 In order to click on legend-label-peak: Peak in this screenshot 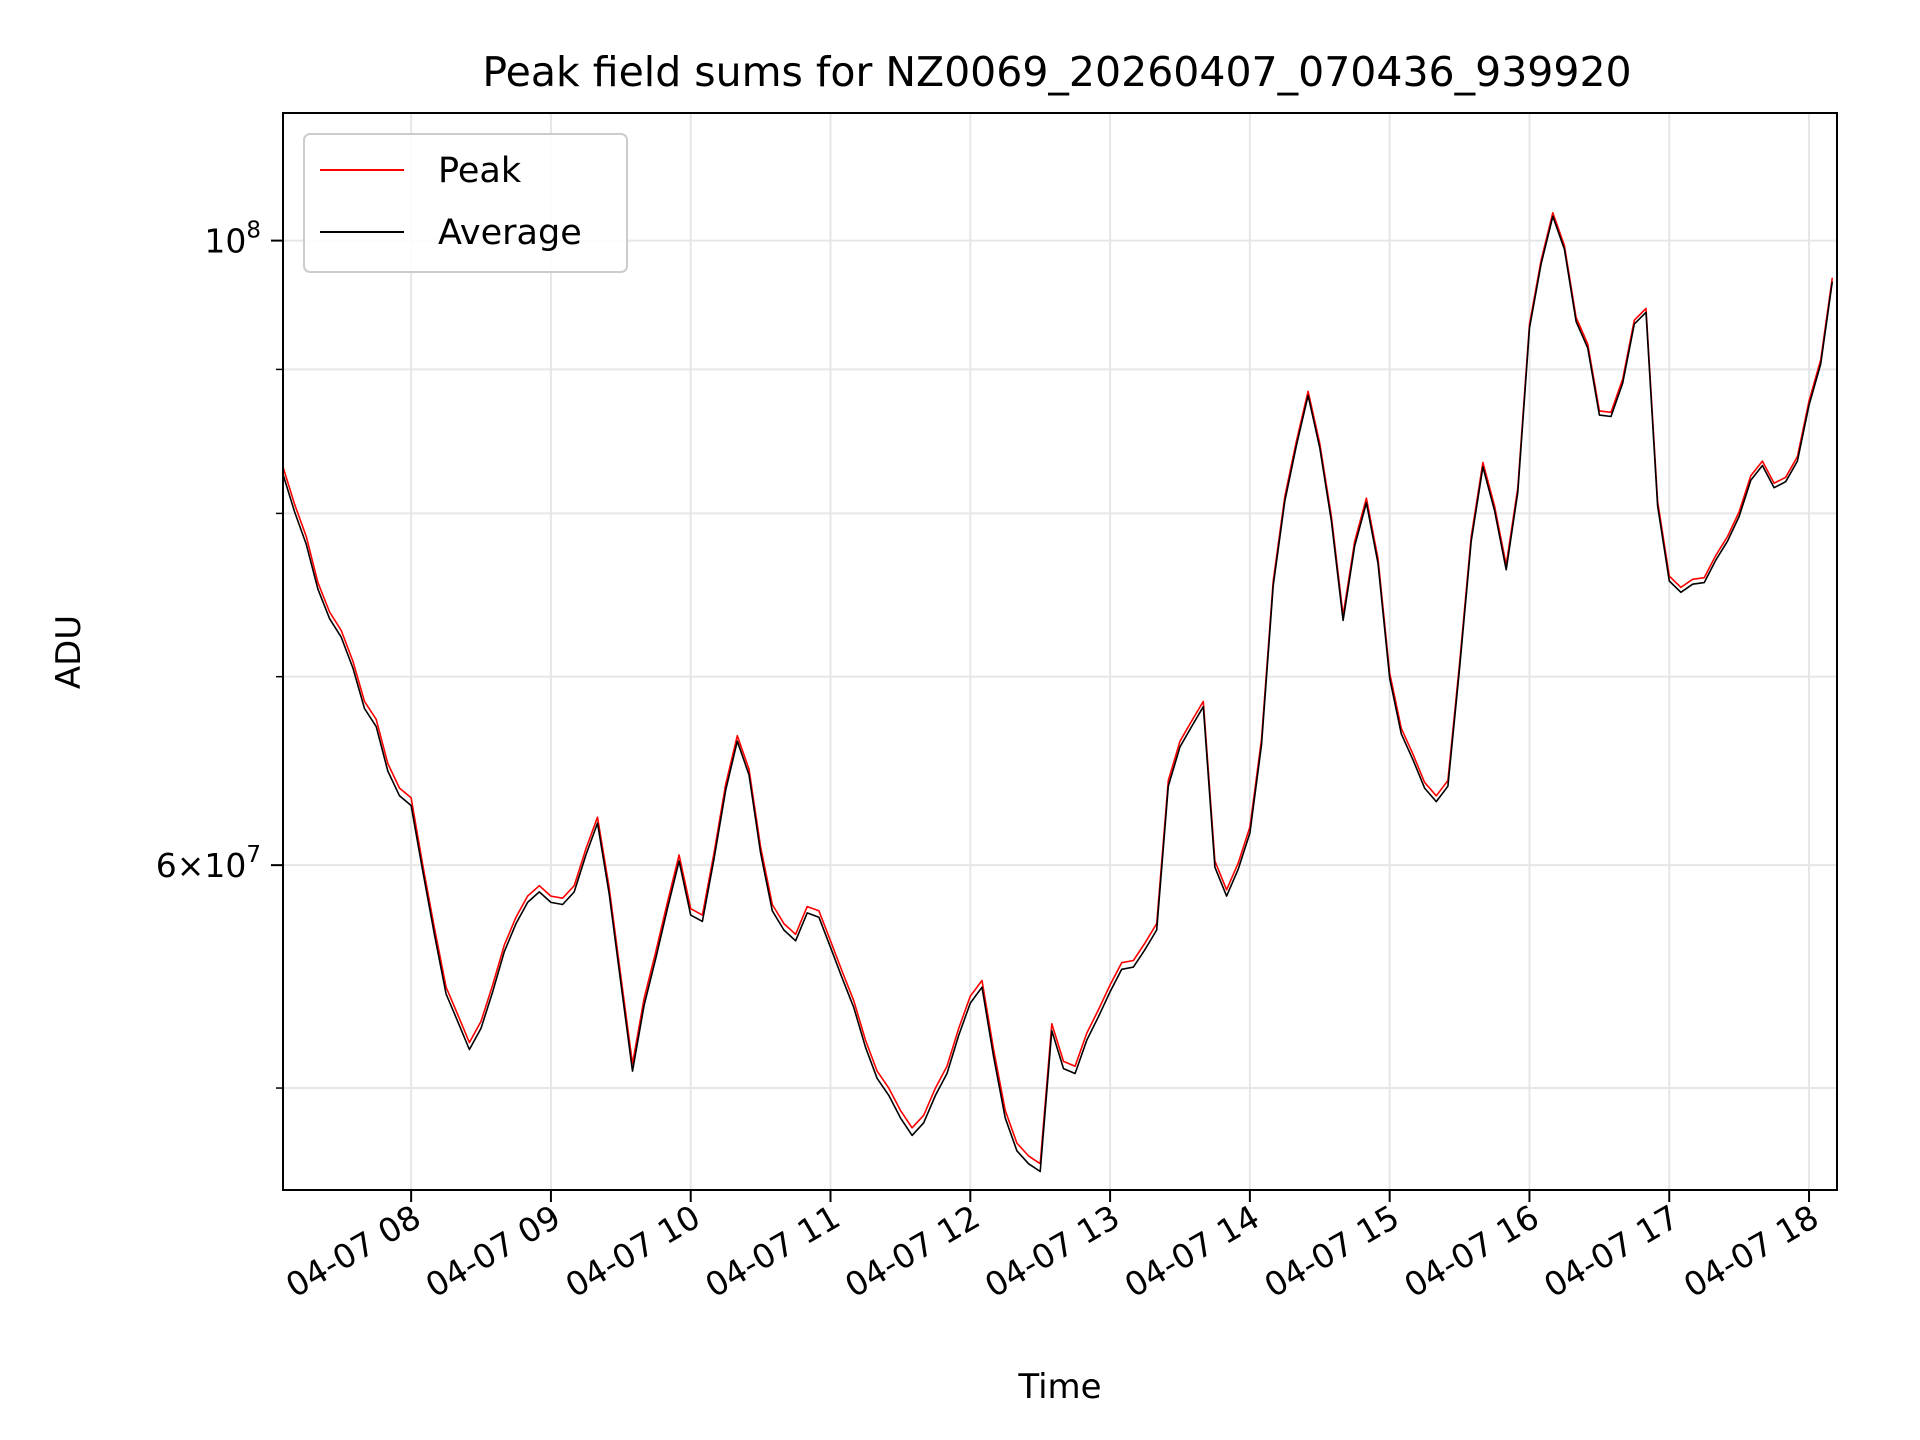, I will do `click(480, 171)`.